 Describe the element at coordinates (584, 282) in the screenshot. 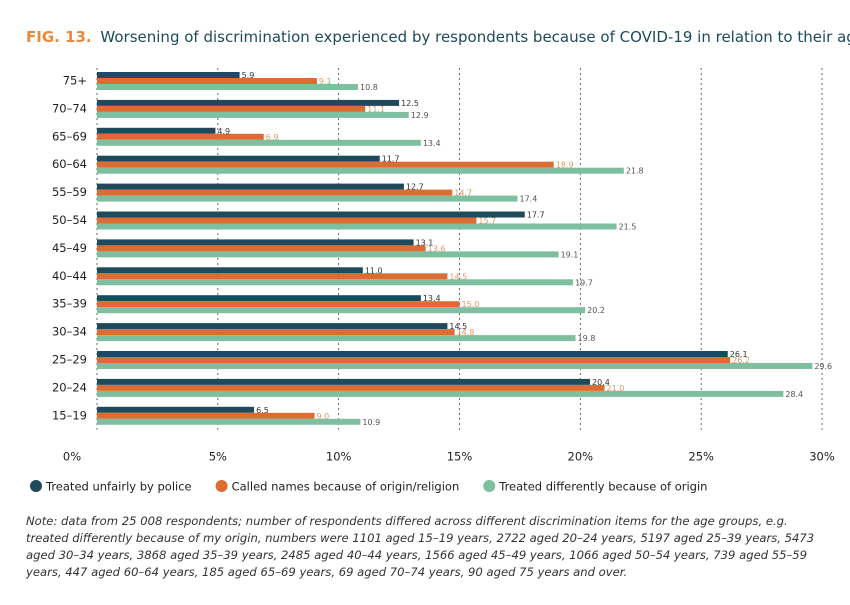

I see `value-label: 19.7` at that location.